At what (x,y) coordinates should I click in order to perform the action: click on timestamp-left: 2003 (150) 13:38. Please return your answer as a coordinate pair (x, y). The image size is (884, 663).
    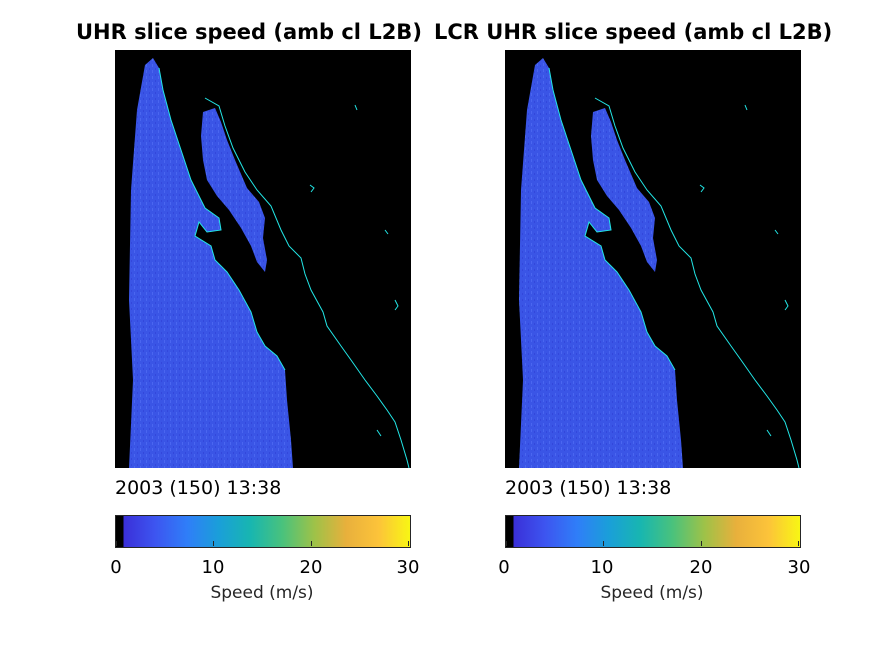
    Looking at the image, I should click on (198, 488).